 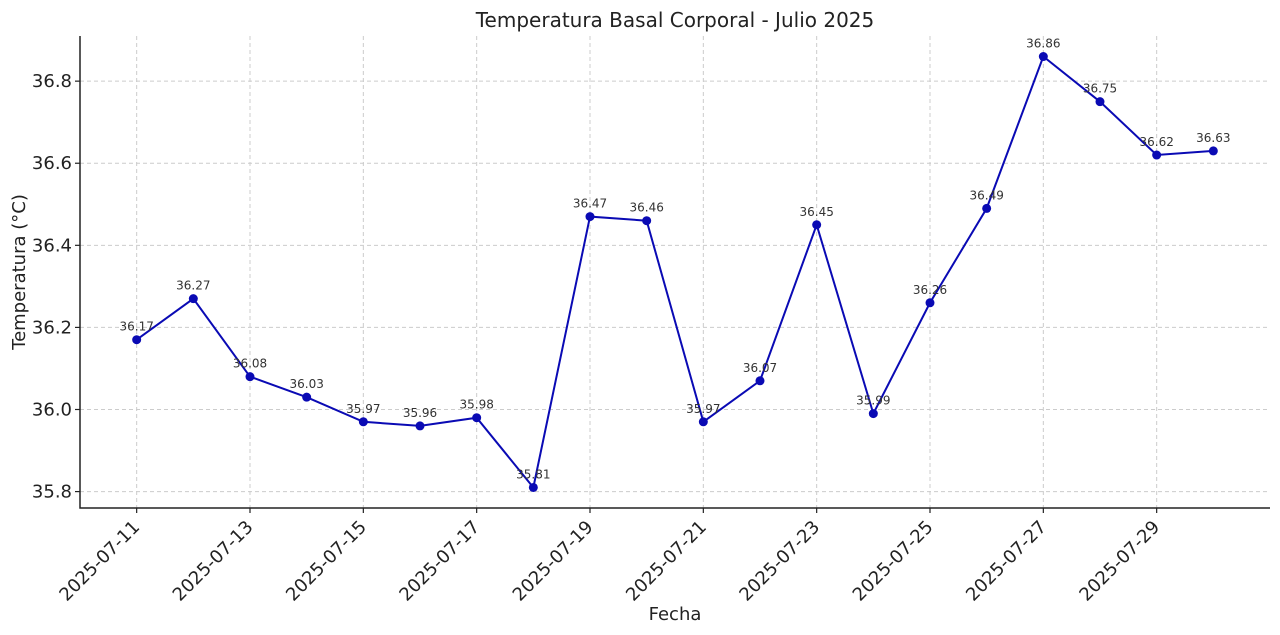 What do you see at coordinates (1043, 44) in the screenshot?
I see `data-label: 36.86` at bounding box center [1043, 44].